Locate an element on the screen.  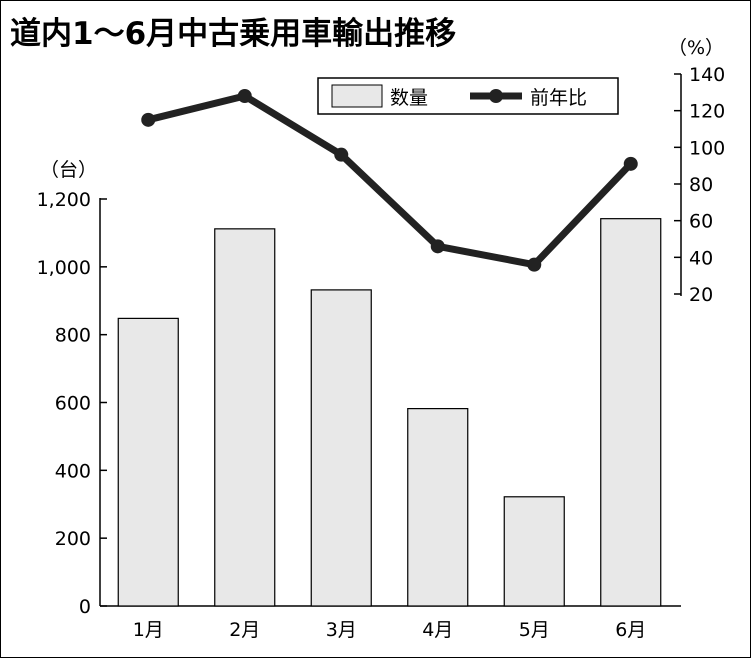
left-tick-label: 600 is located at coordinates (73, 404).